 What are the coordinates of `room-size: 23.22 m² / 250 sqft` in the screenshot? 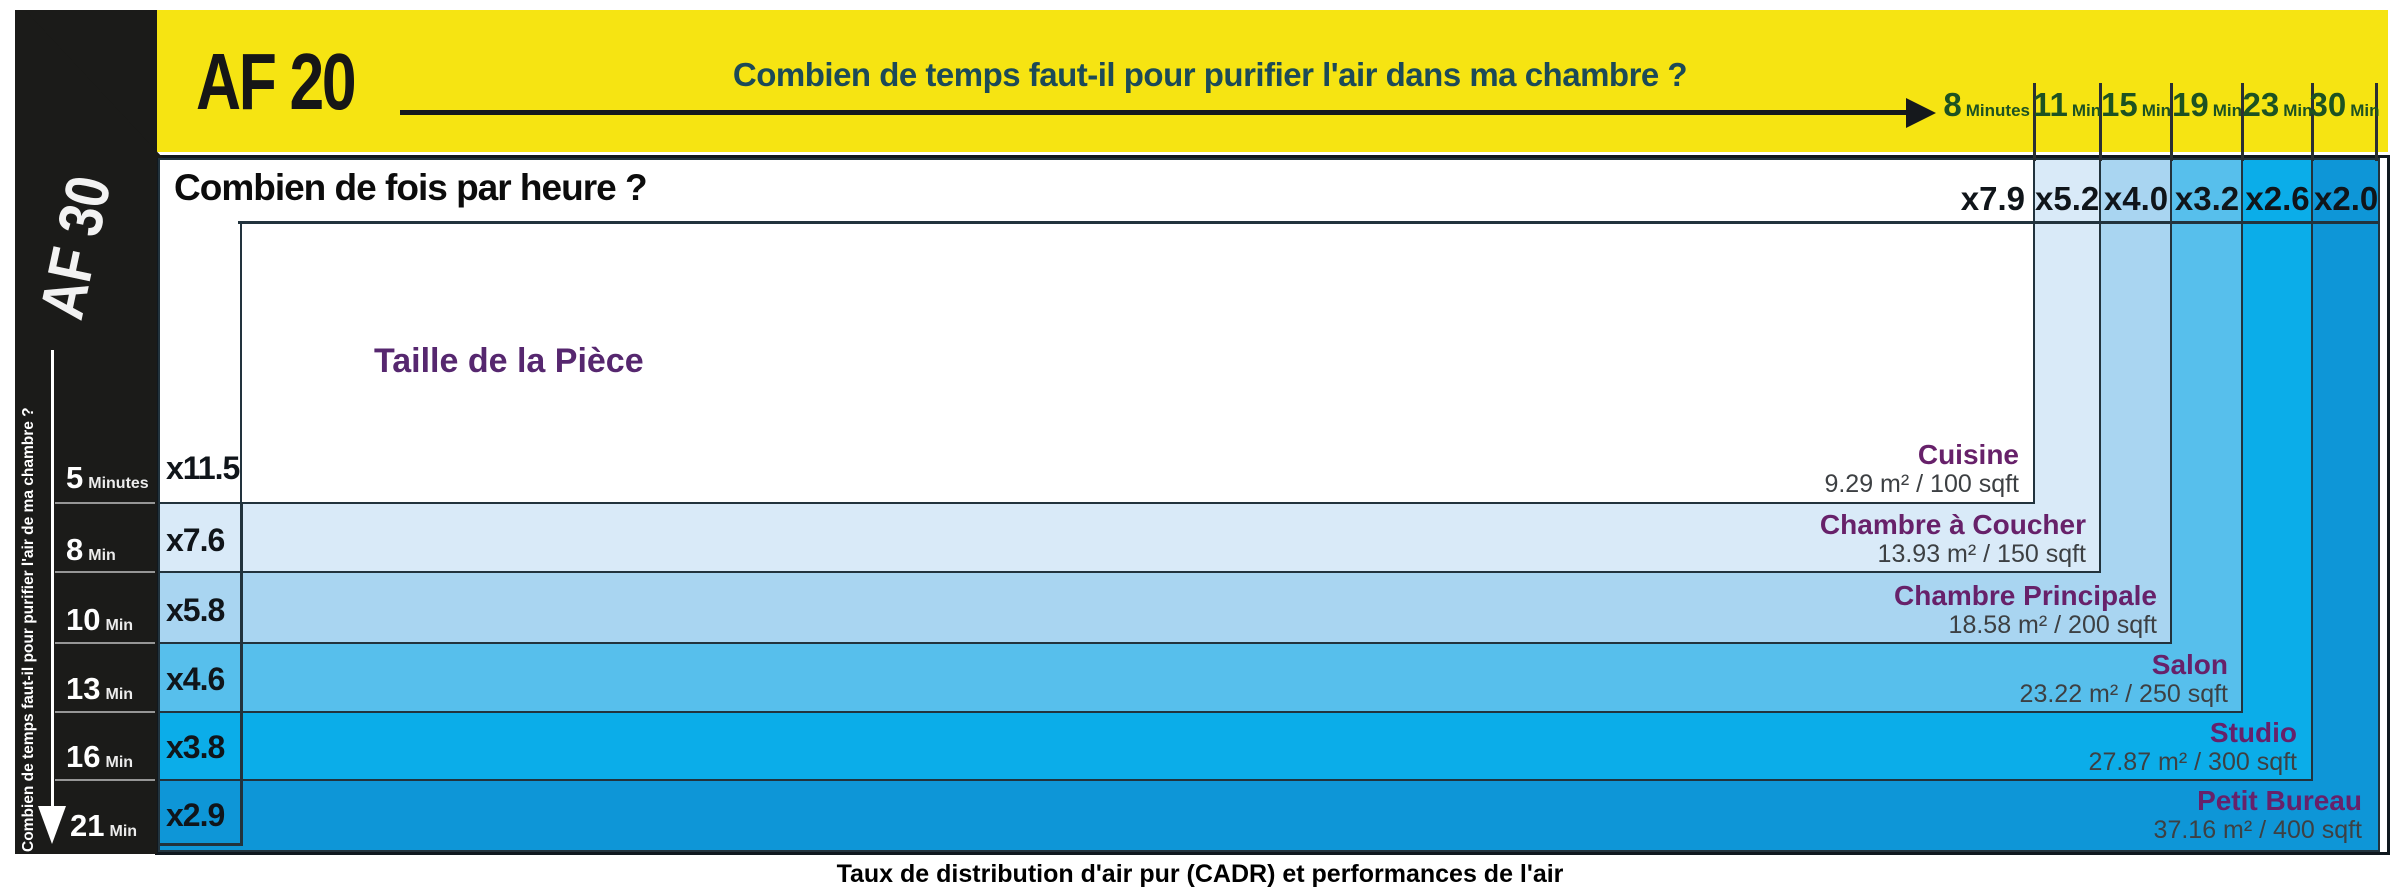 It's located at (2123, 693).